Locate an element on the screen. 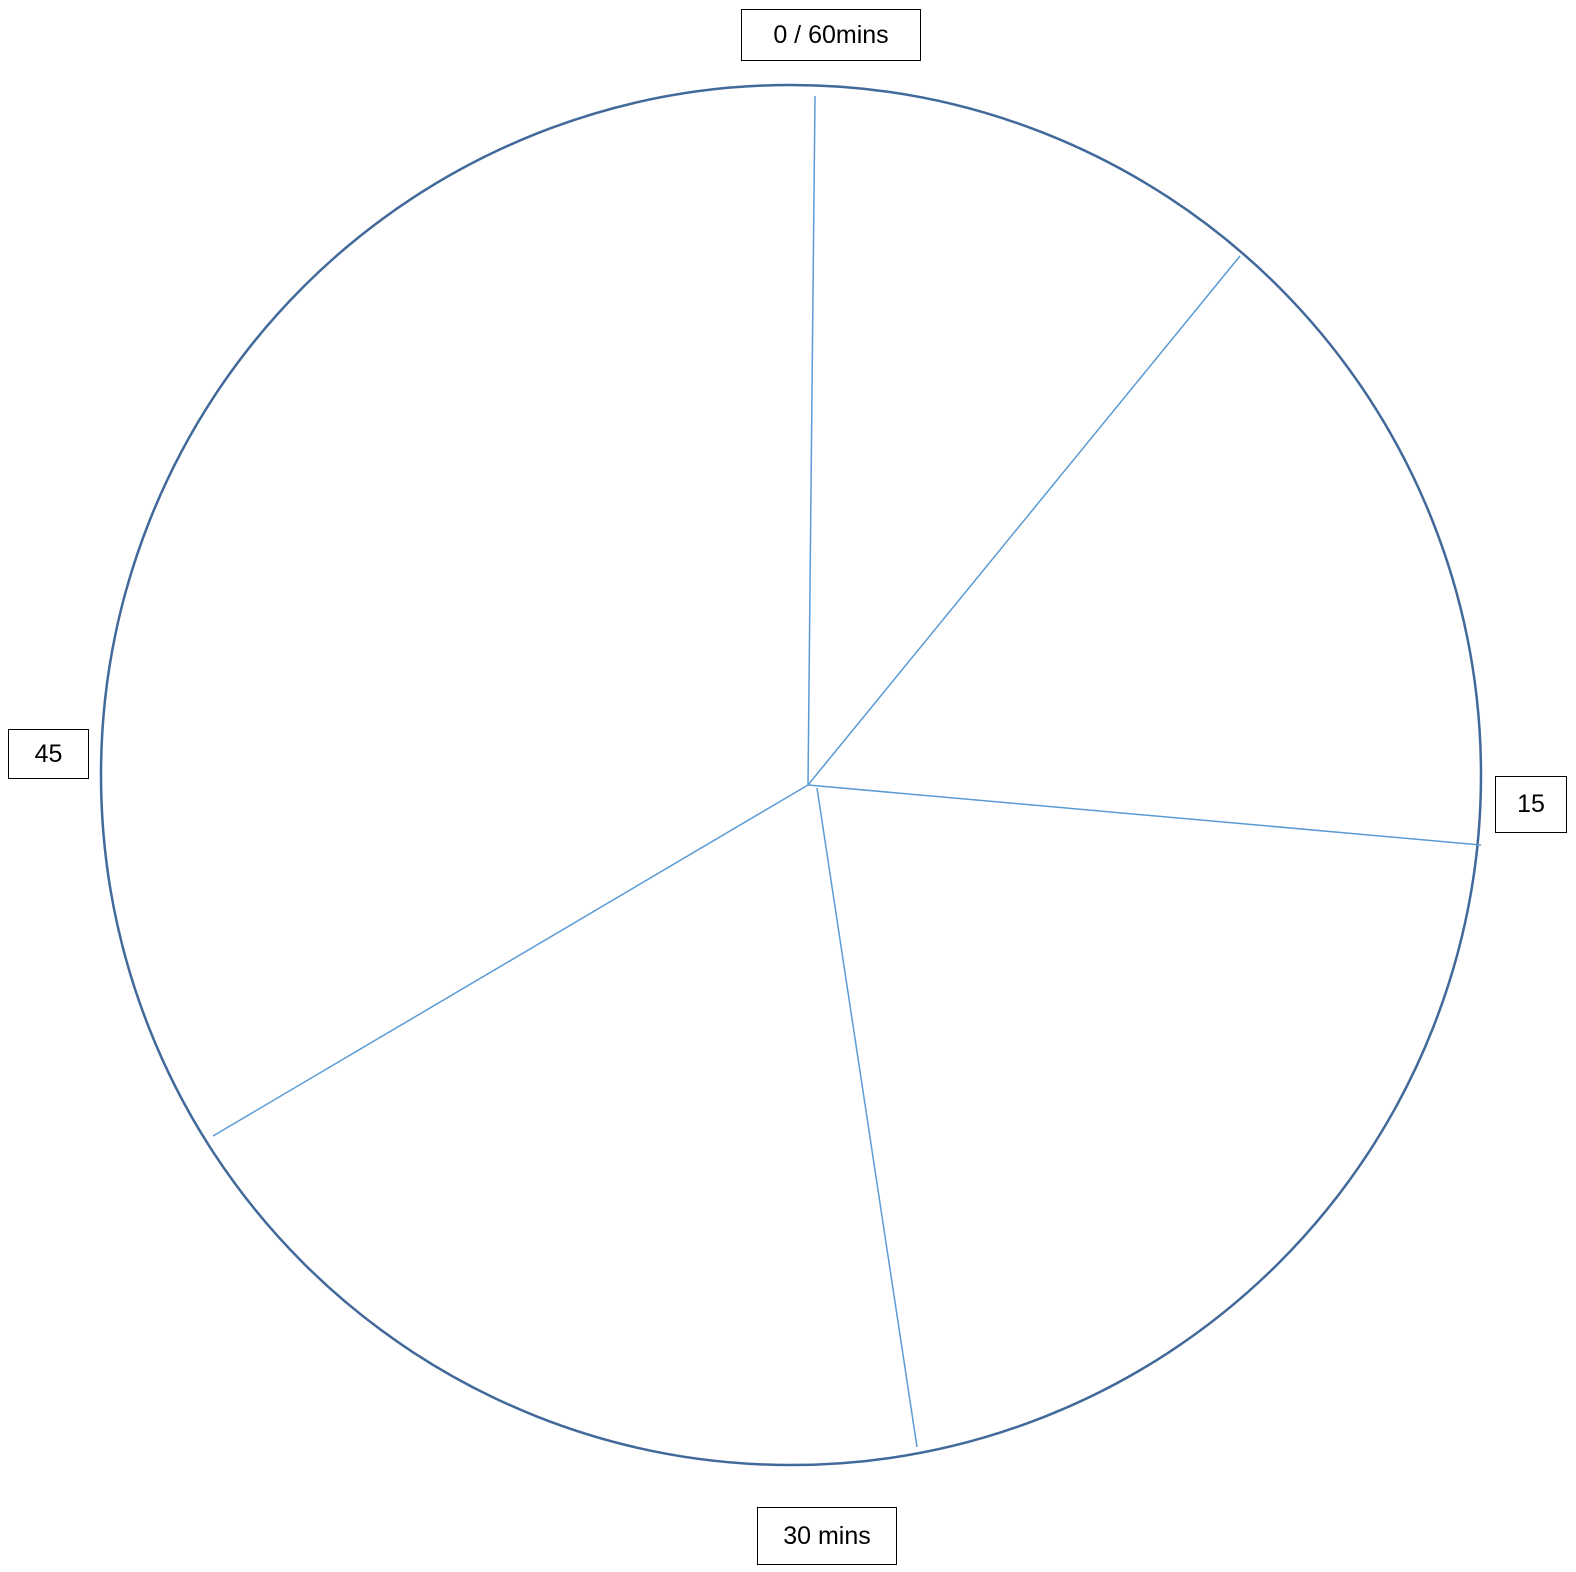 This screenshot has width=1576, height=1572. label-45-text: 45 is located at coordinates (48, 753).